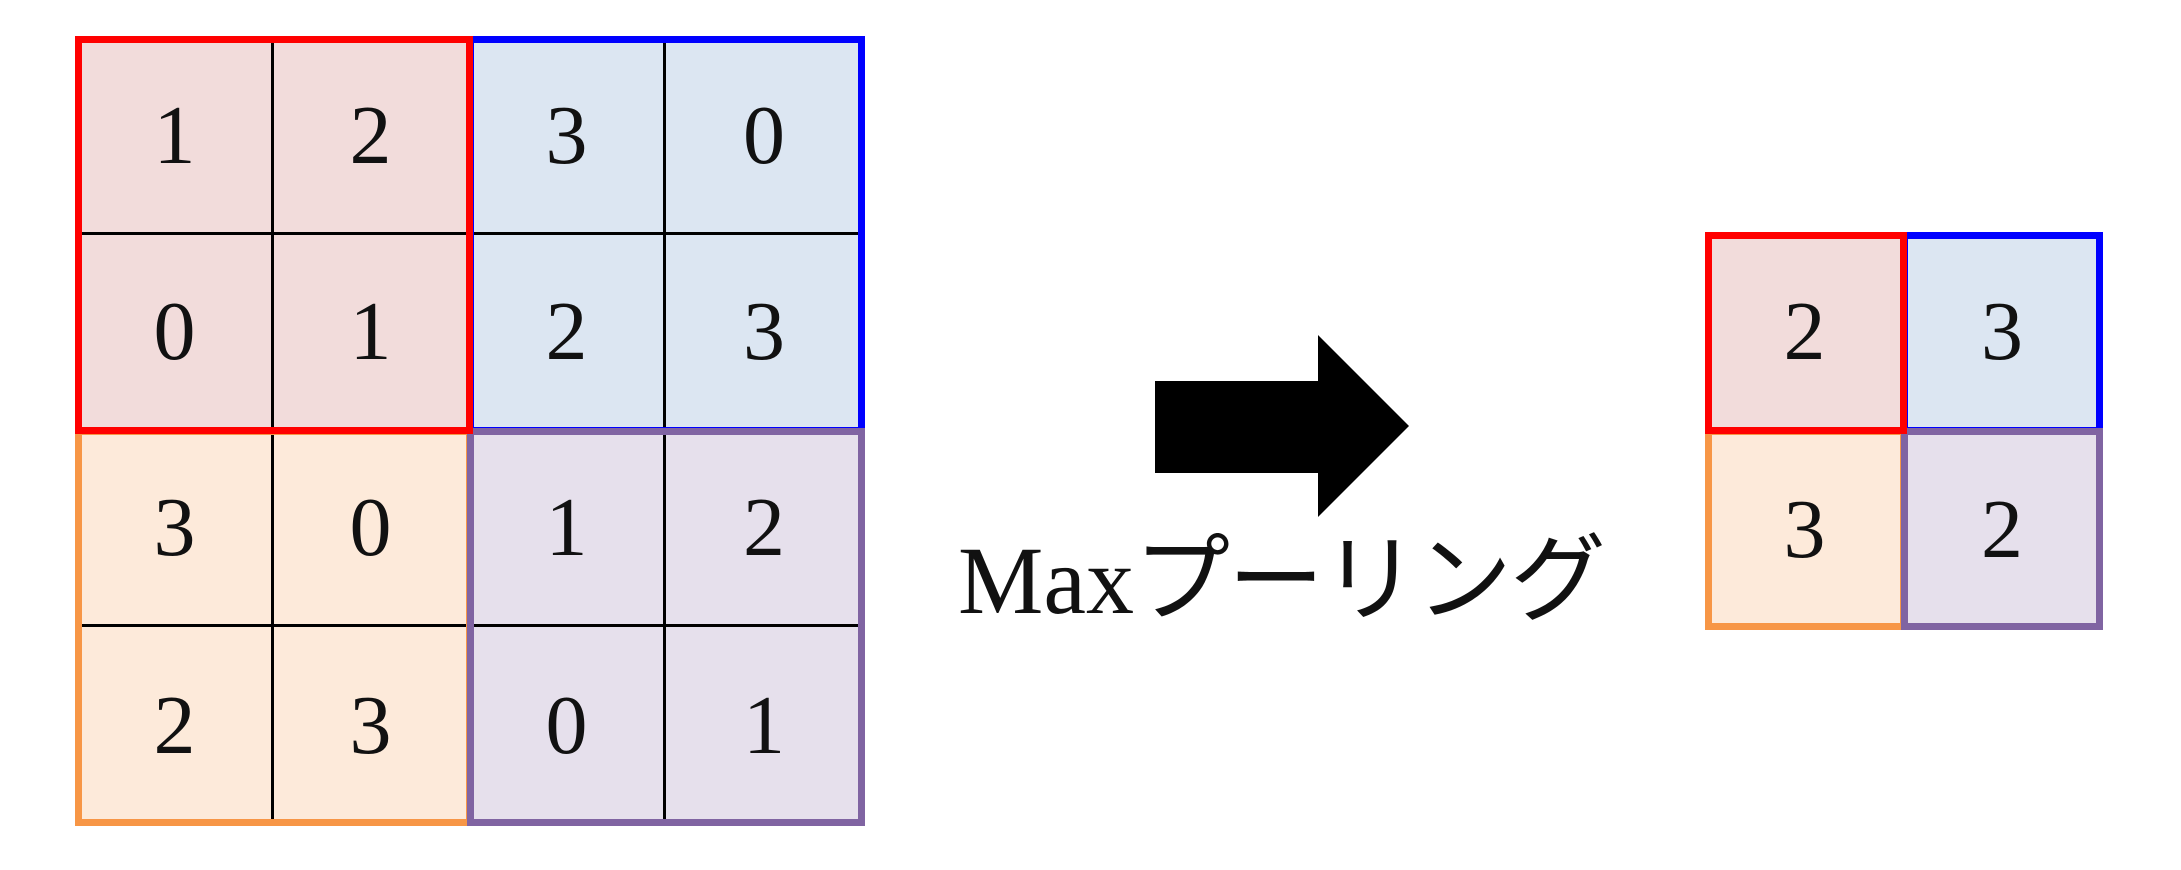  What do you see at coordinates (1369, 580) in the screenshot?
I see `operation-label-japanese: プーリング` at bounding box center [1369, 580].